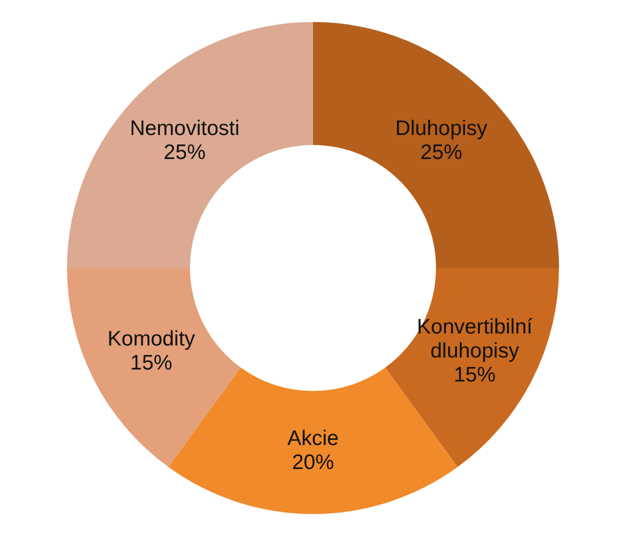 The image size is (629, 539). I want to click on data-label: 20%, so click(313, 462).